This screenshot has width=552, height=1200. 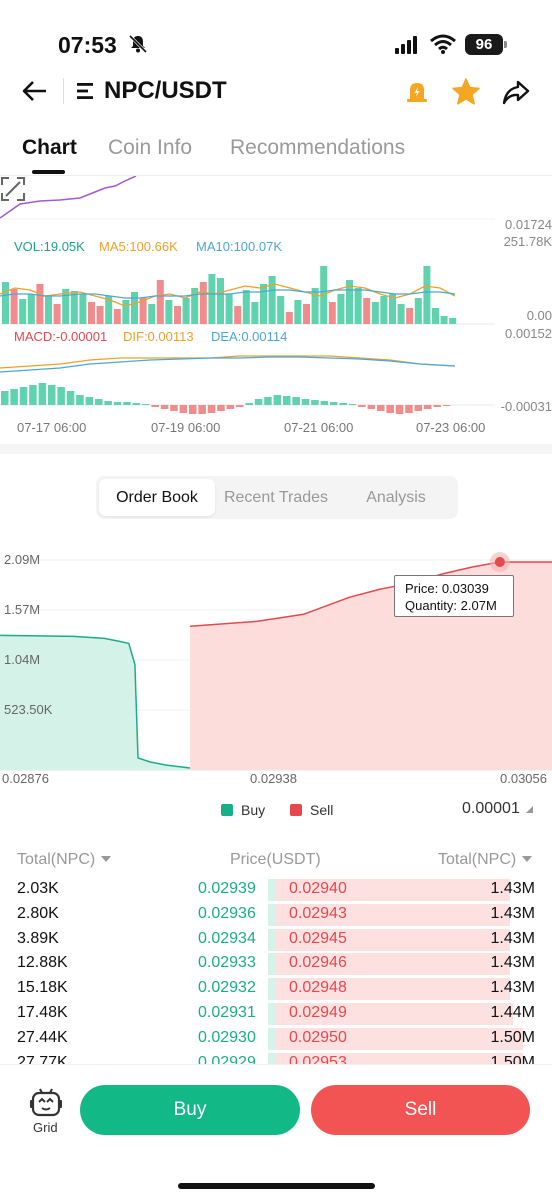 I want to click on precision-selector: 0.00001, so click(x=497, y=809).